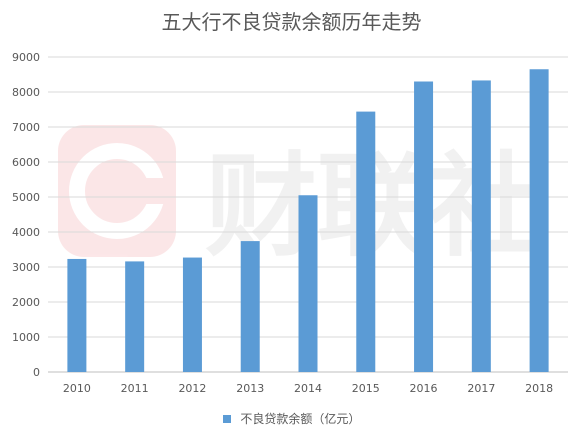 Image resolution: width=583 pixels, height=440 pixels. What do you see at coordinates (481, 226) in the screenshot?
I see `bar-2017` at bounding box center [481, 226].